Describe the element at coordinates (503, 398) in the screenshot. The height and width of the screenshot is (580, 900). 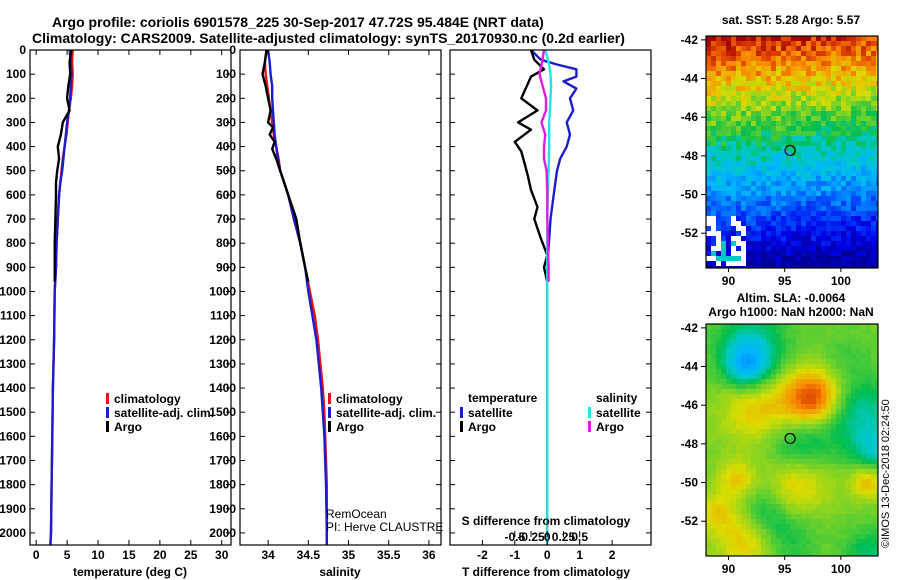
I see `legend-head-temperature: temperature` at that location.